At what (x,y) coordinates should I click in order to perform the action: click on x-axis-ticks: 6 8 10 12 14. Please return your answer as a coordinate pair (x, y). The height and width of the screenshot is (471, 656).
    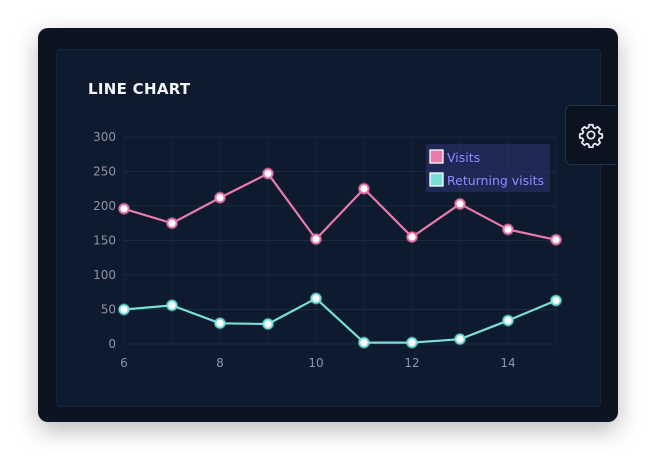
    Looking at the image, I should click on (317, 363).